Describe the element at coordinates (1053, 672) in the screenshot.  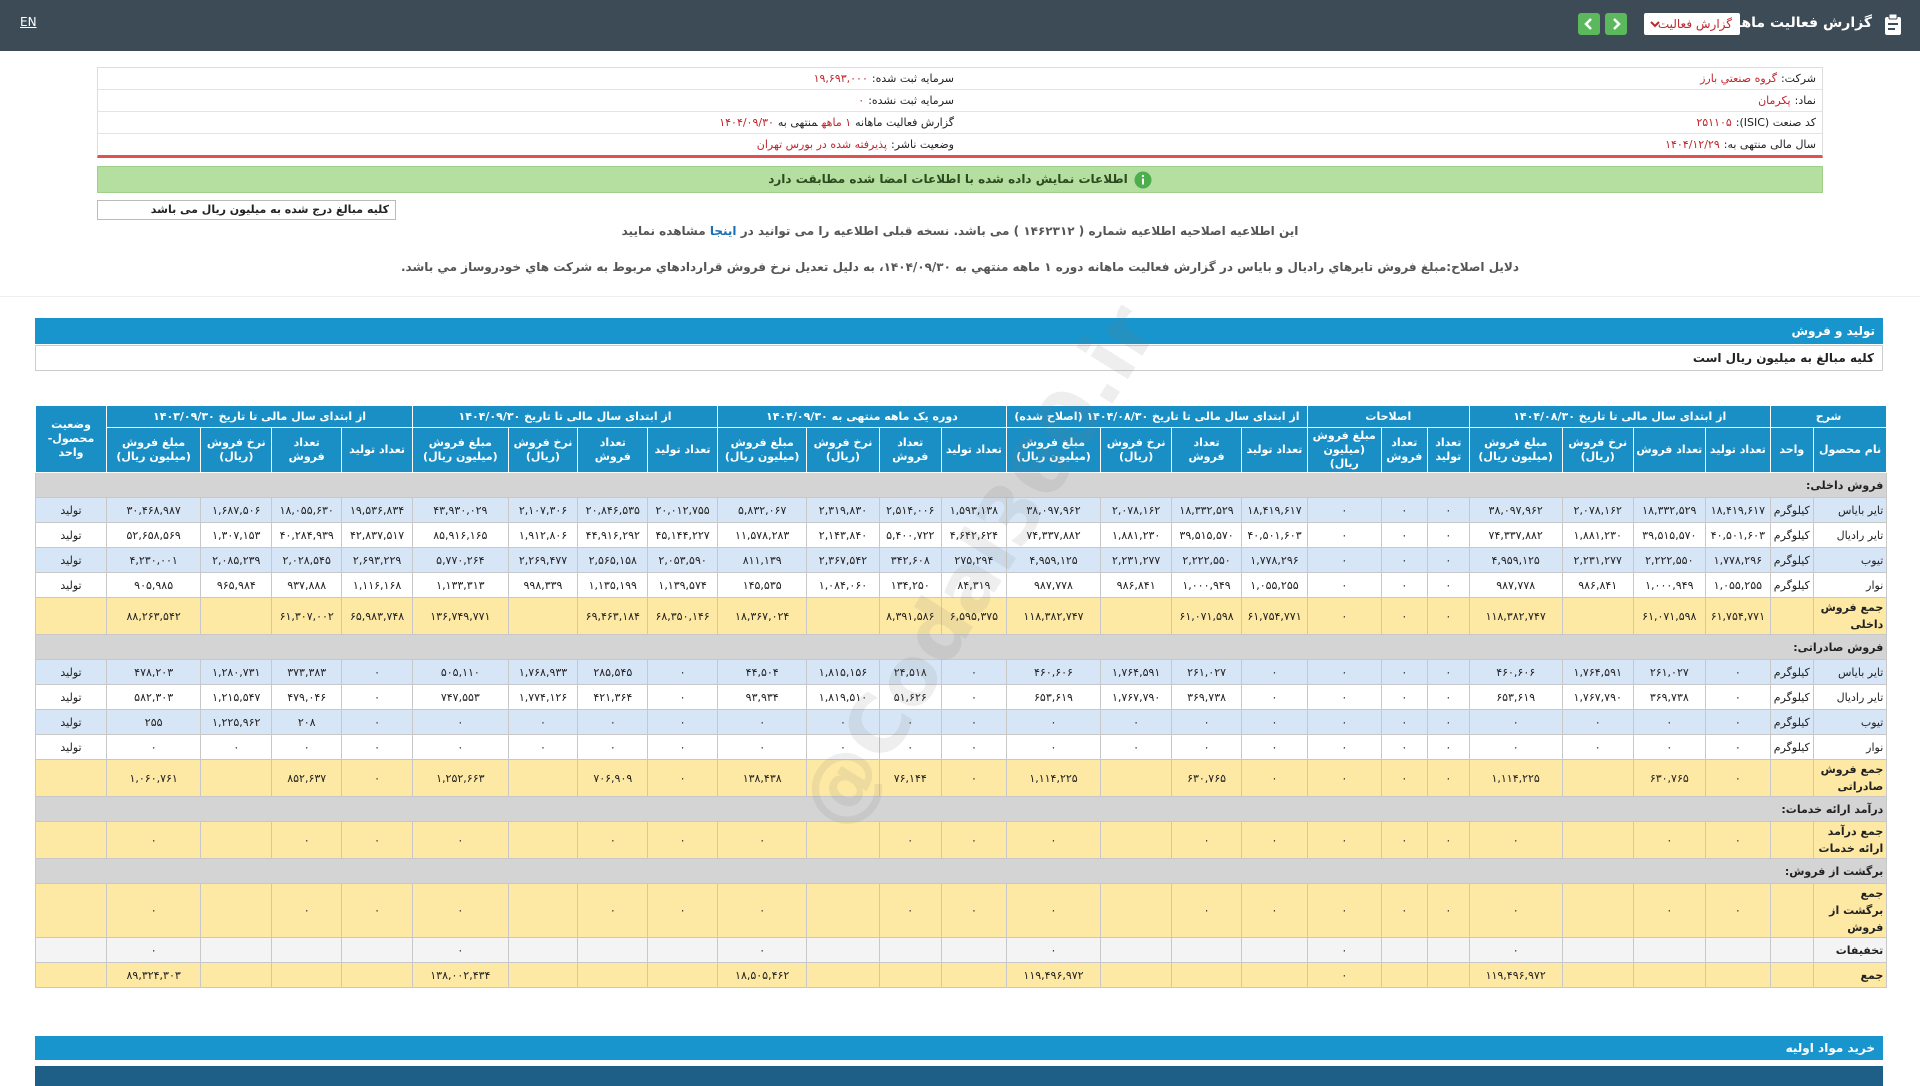
I see `table-cell: ۴۶۰,۶۰۶` at that location.